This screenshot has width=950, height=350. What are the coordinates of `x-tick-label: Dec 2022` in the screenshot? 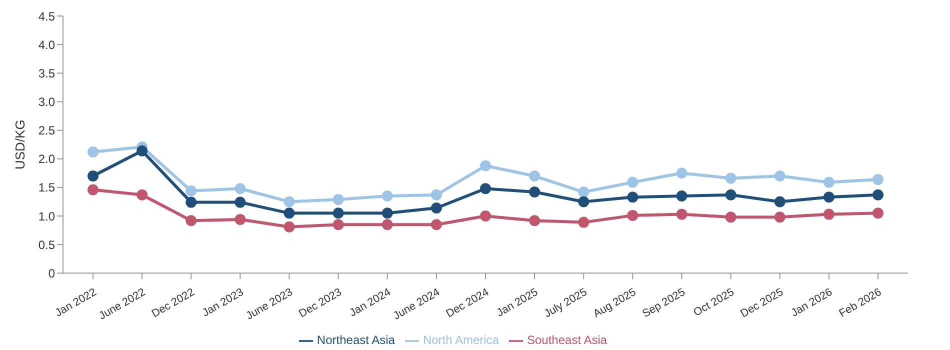 It's located at (173, 303).